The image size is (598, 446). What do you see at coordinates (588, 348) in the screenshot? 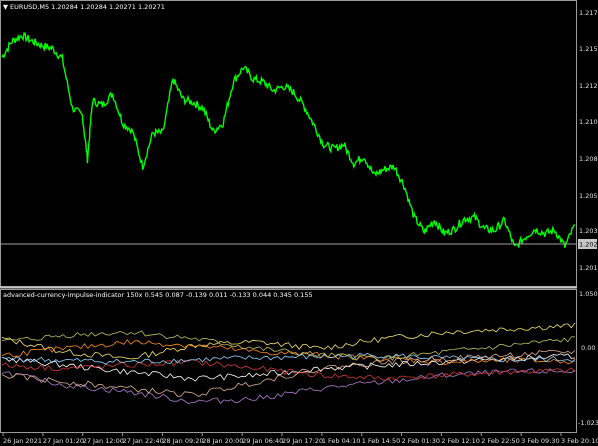
I see `indicator-scale-zero: 0.00` at bounding box center [588, 348].